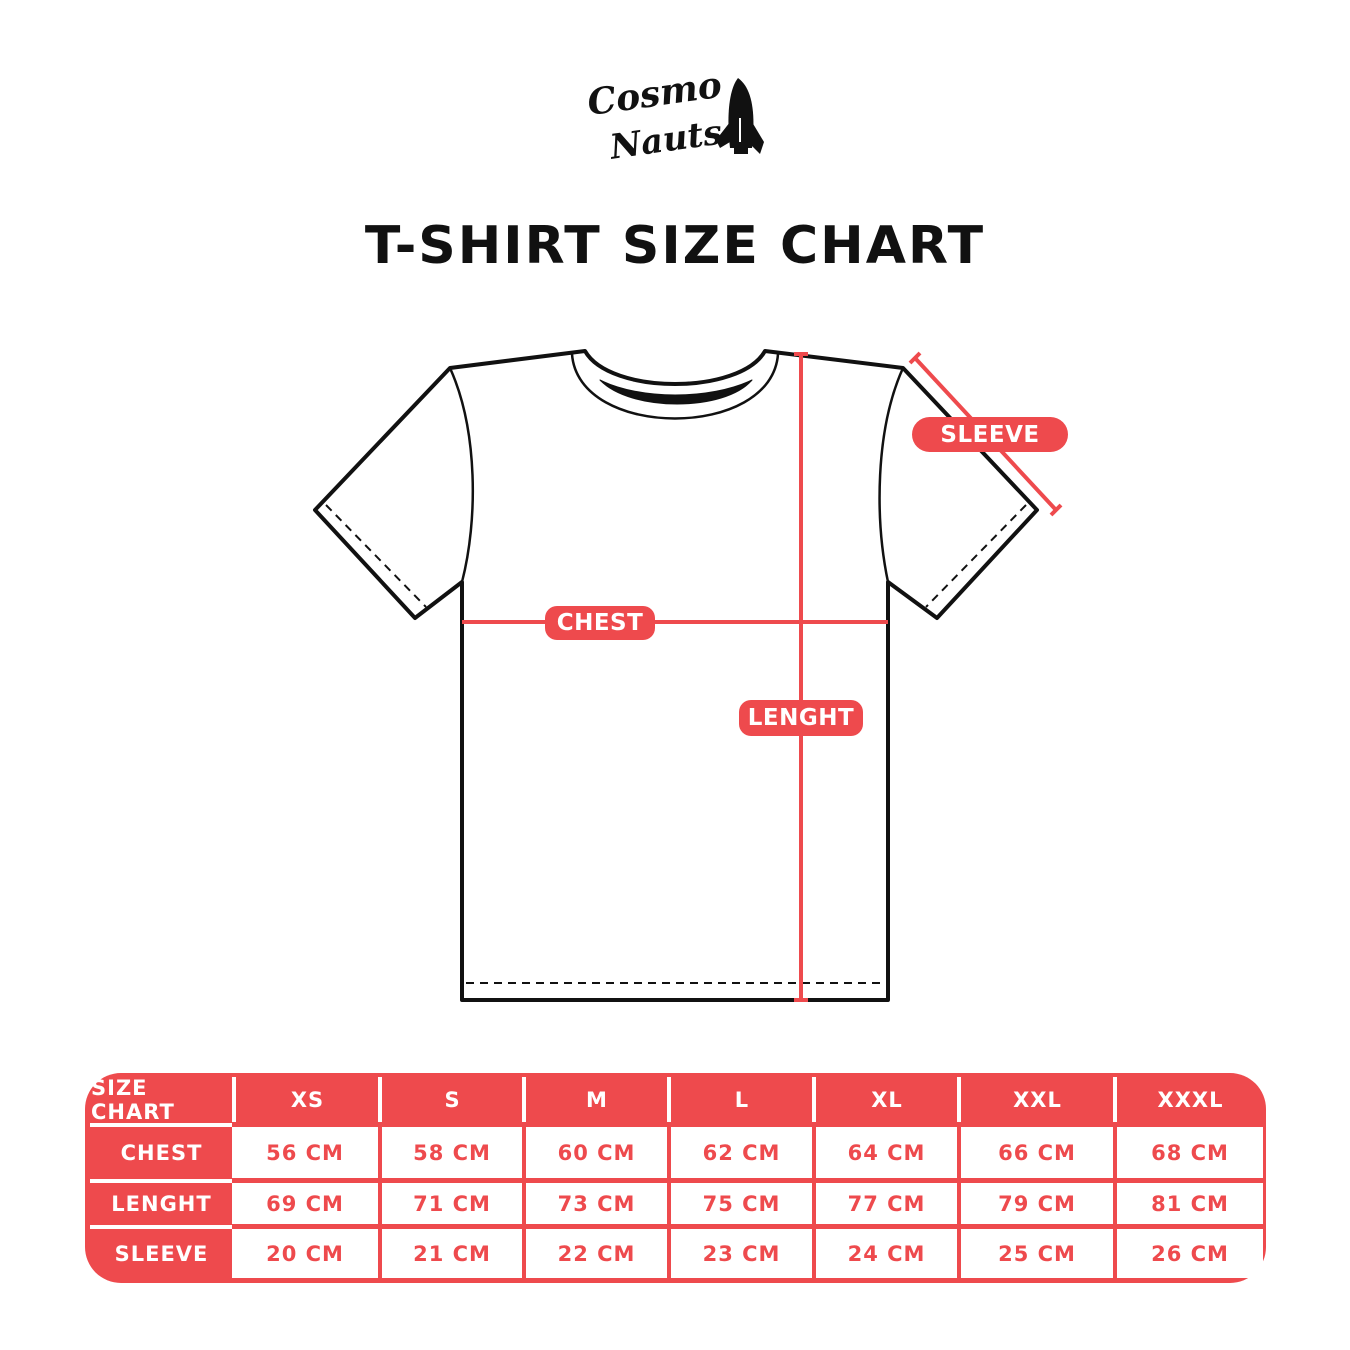  I want to click on table-cell: 24 CM, so click(886, 1253).